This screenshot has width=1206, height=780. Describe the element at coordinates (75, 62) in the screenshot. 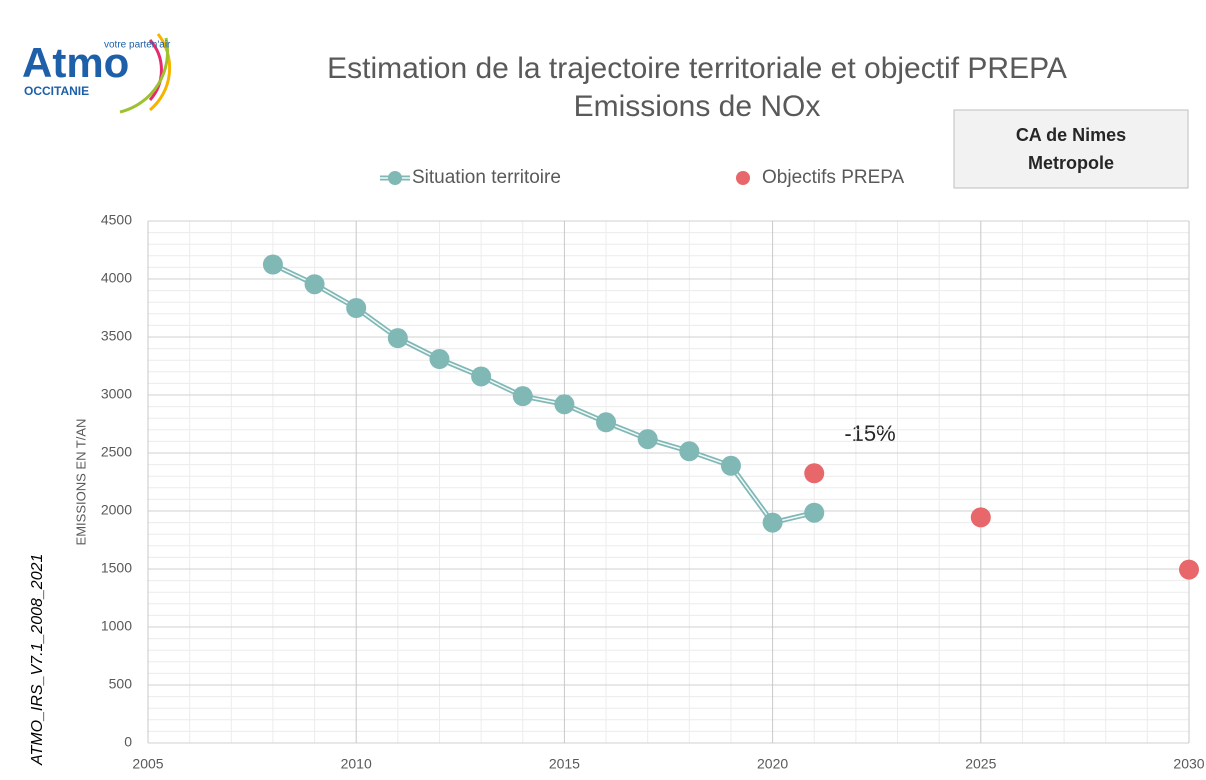

I see `logo-name: Atmo` at that location.